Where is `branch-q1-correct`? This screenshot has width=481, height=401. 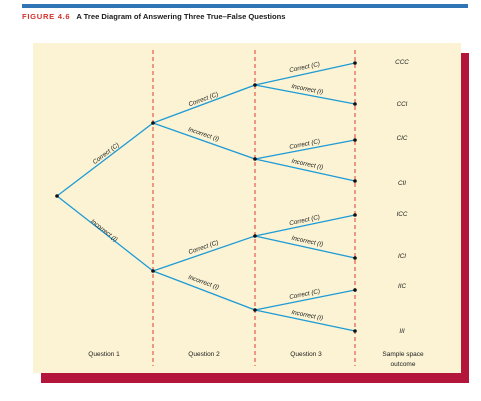
branch-q1-correct is located at coordinates (105, 159).